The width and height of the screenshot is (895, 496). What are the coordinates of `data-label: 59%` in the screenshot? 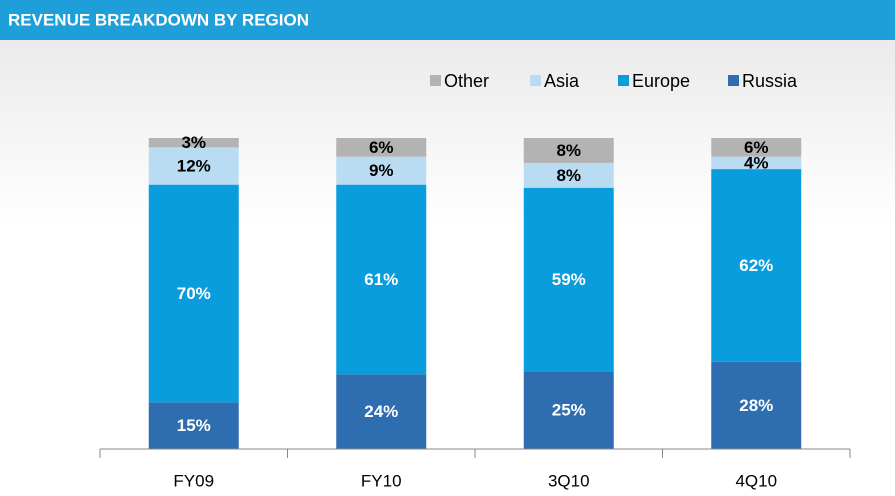 It's located at (569, 279).